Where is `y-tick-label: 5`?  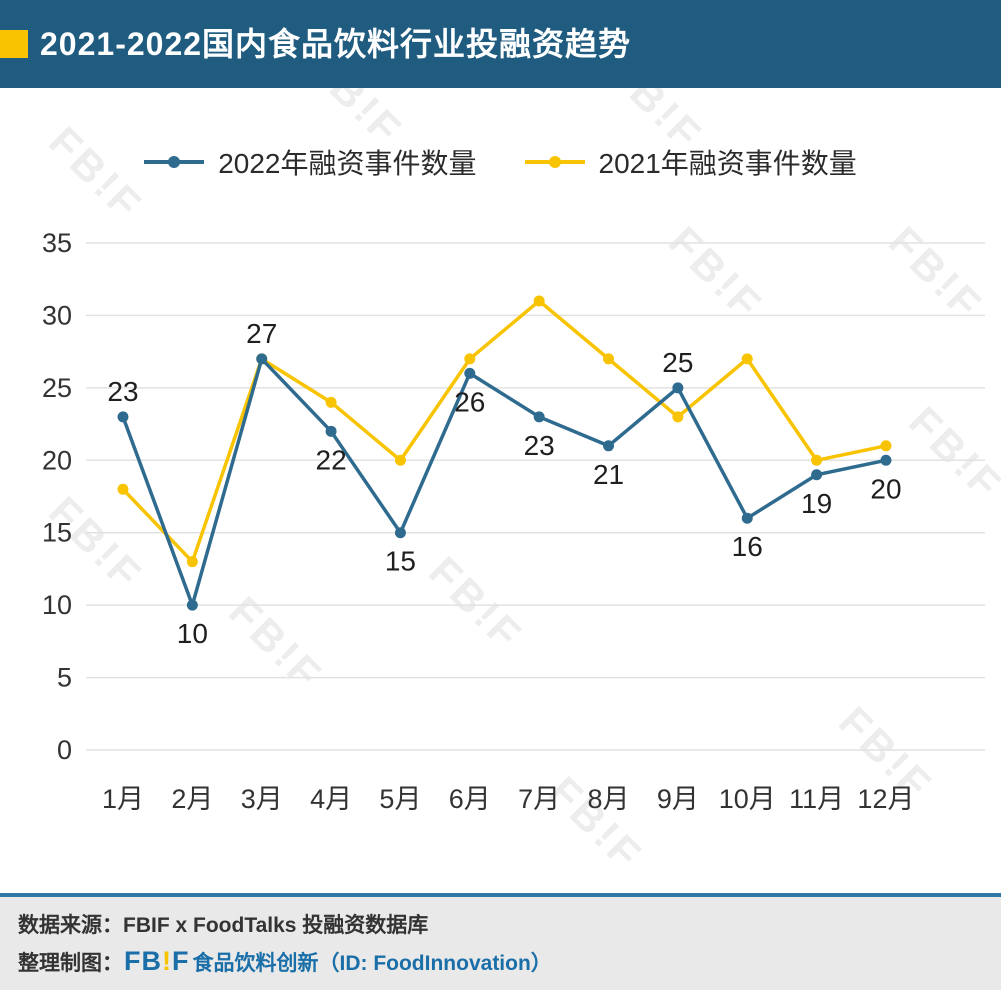
y-tick-label: 5 is located at coordinates (64, 678).